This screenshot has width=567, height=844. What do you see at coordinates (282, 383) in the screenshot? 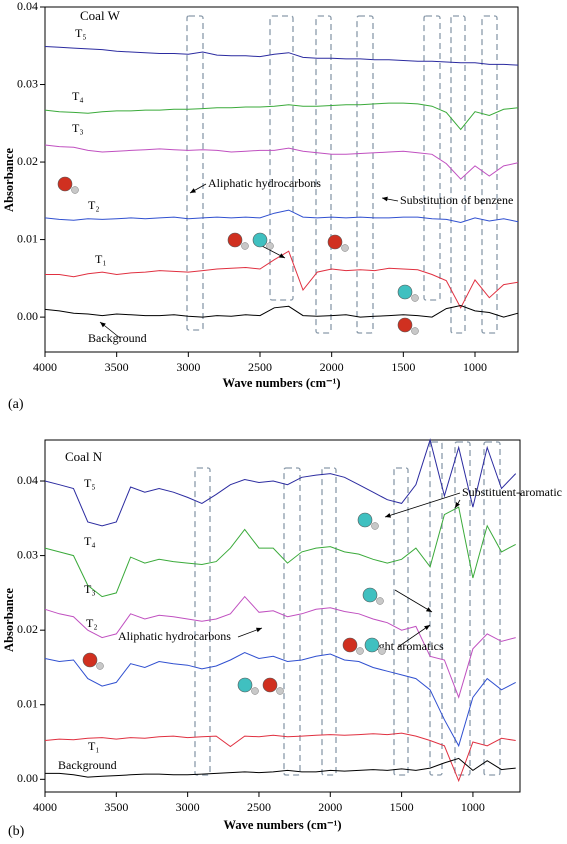
I see `x-axis-title: Wave numbers (cm⁻¹)` at bounding box center [282, 383].